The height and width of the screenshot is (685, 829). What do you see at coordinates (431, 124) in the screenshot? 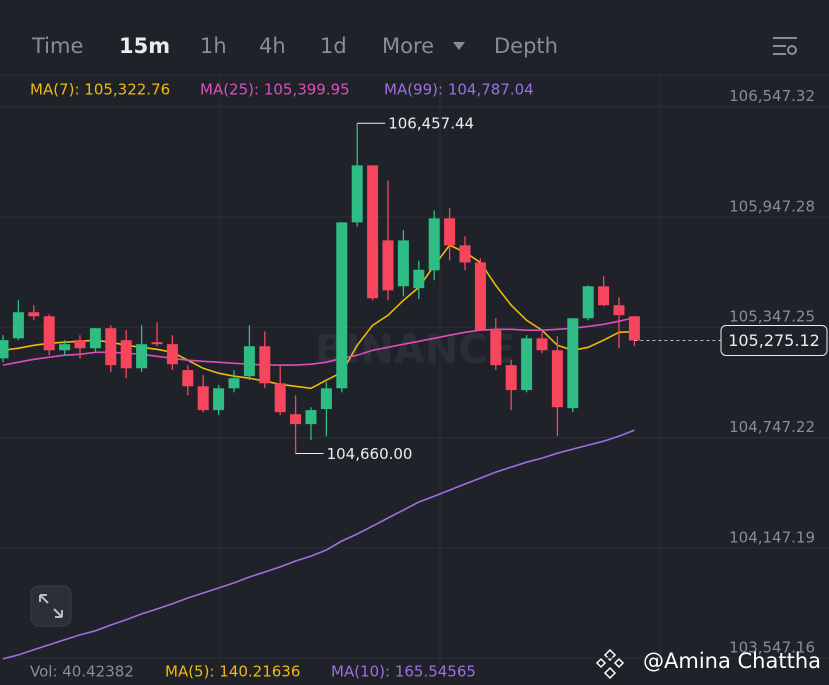
I see `annotation-label: 106,457.44` at bounding box center [431, 124].